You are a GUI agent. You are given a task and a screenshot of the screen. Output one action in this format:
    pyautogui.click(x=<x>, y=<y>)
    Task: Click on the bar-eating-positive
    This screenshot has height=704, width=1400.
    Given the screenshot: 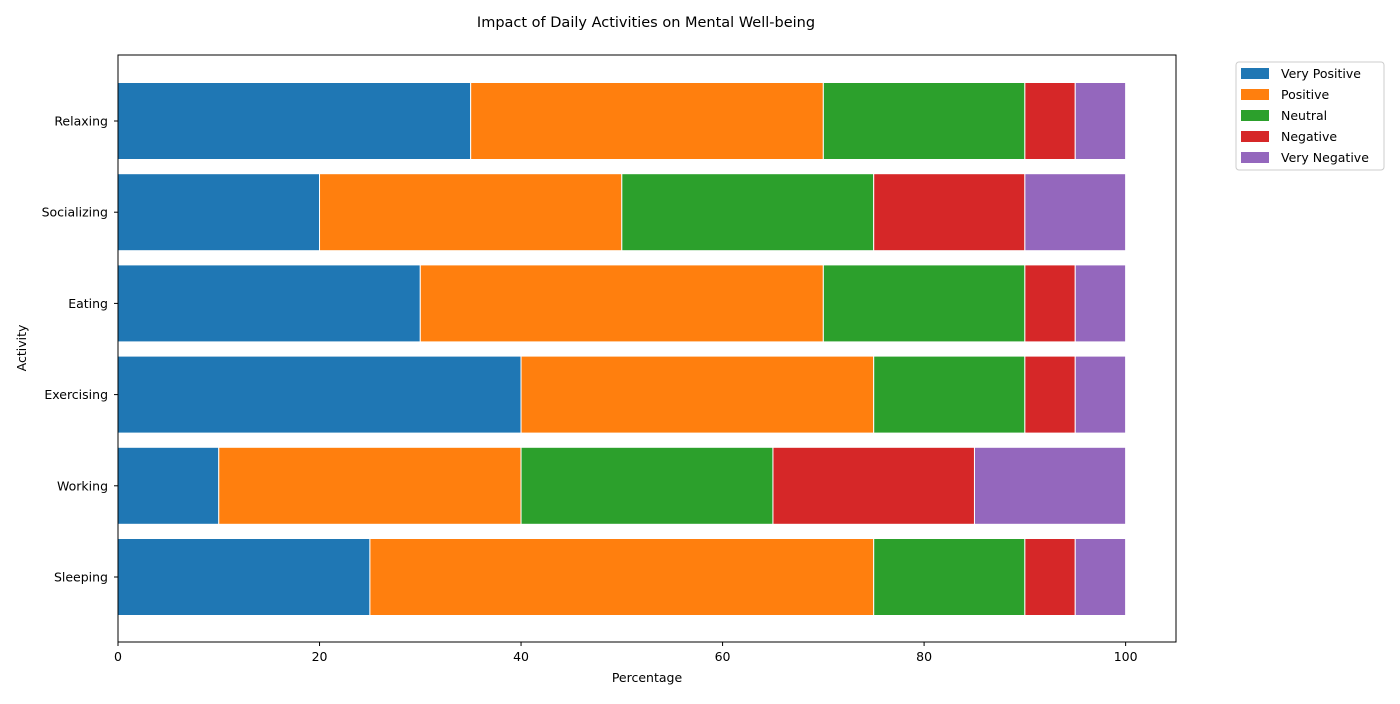 What is the action you would take?
    pyautogui.click(x=621, y=303)
    